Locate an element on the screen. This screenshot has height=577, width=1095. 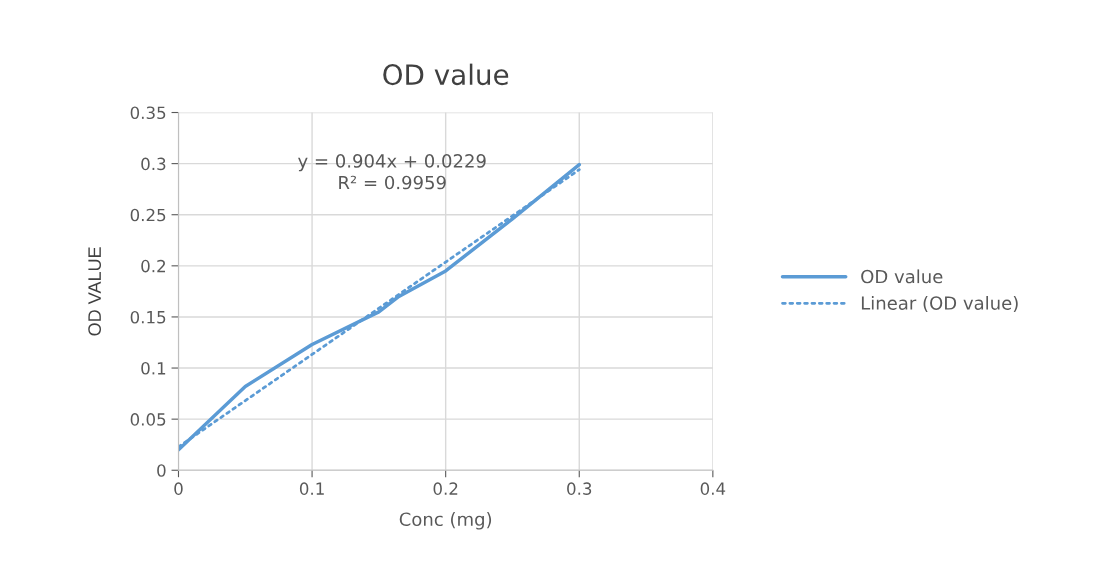
y-tick-label: 0.3 is located at coordinates (153, 164).